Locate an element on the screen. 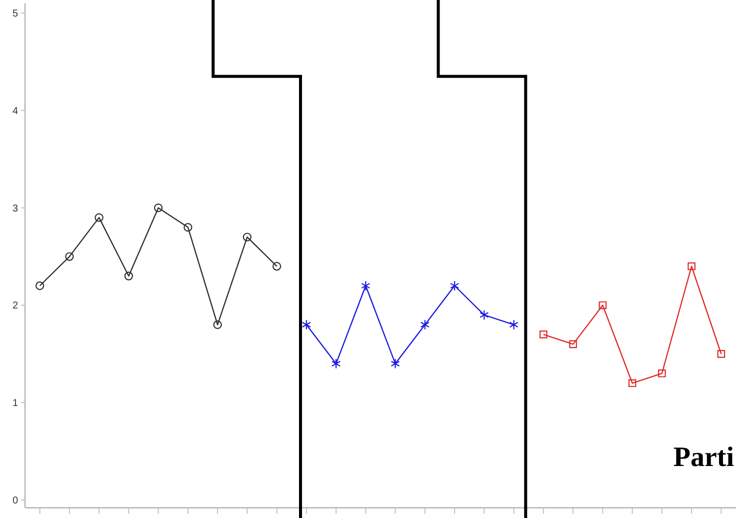  annotation: Parti is located at coordinates (703, 457).